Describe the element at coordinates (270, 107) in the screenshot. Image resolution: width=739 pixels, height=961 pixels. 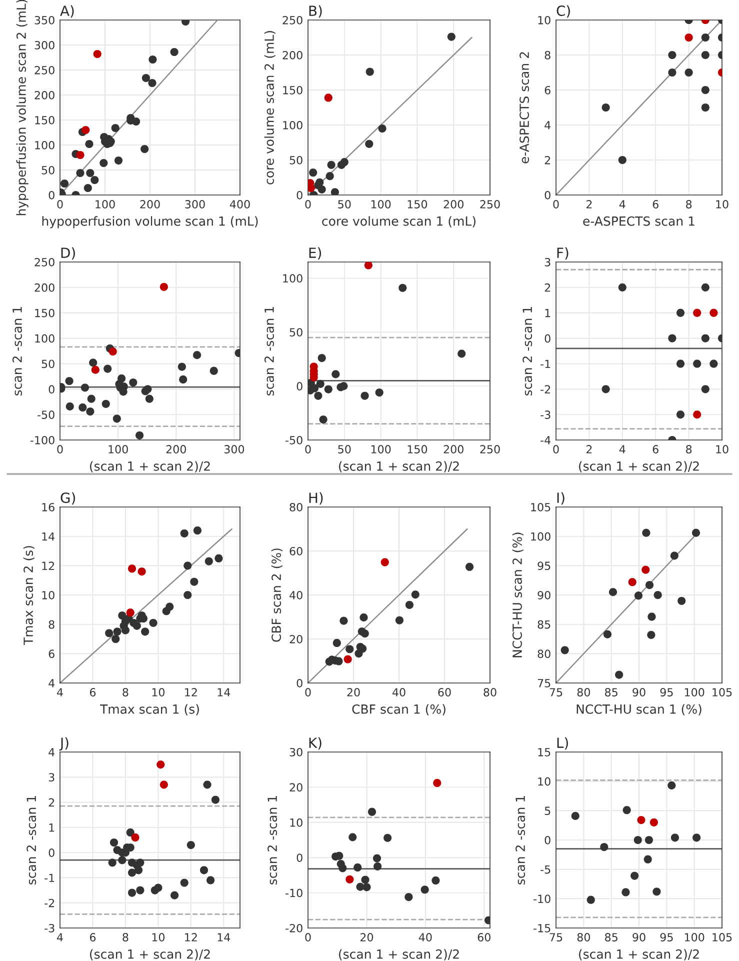
I see `y-axis-title: core volume scan 2 (mL)` at that location.